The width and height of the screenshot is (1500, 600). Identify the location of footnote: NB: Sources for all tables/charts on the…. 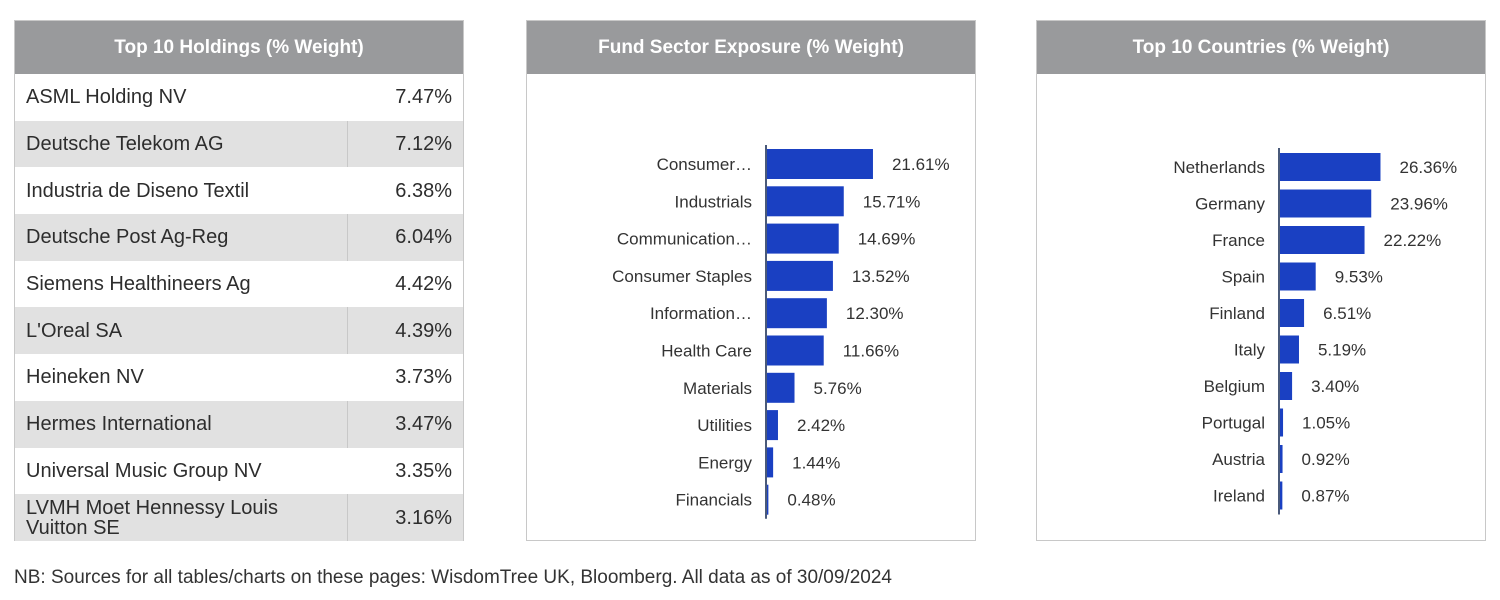
(453, 577).